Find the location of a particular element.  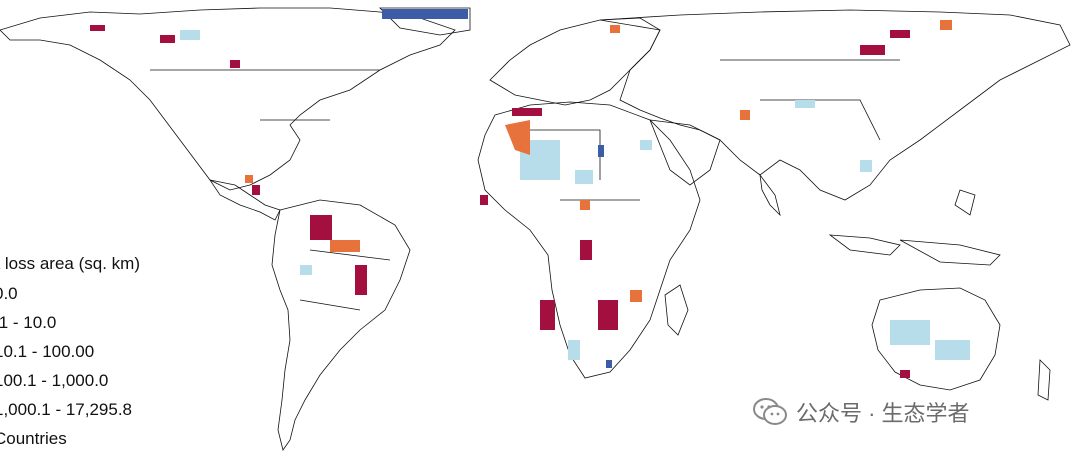

legend-label: .1 - 10.0 is located at coordinates (28, 322).